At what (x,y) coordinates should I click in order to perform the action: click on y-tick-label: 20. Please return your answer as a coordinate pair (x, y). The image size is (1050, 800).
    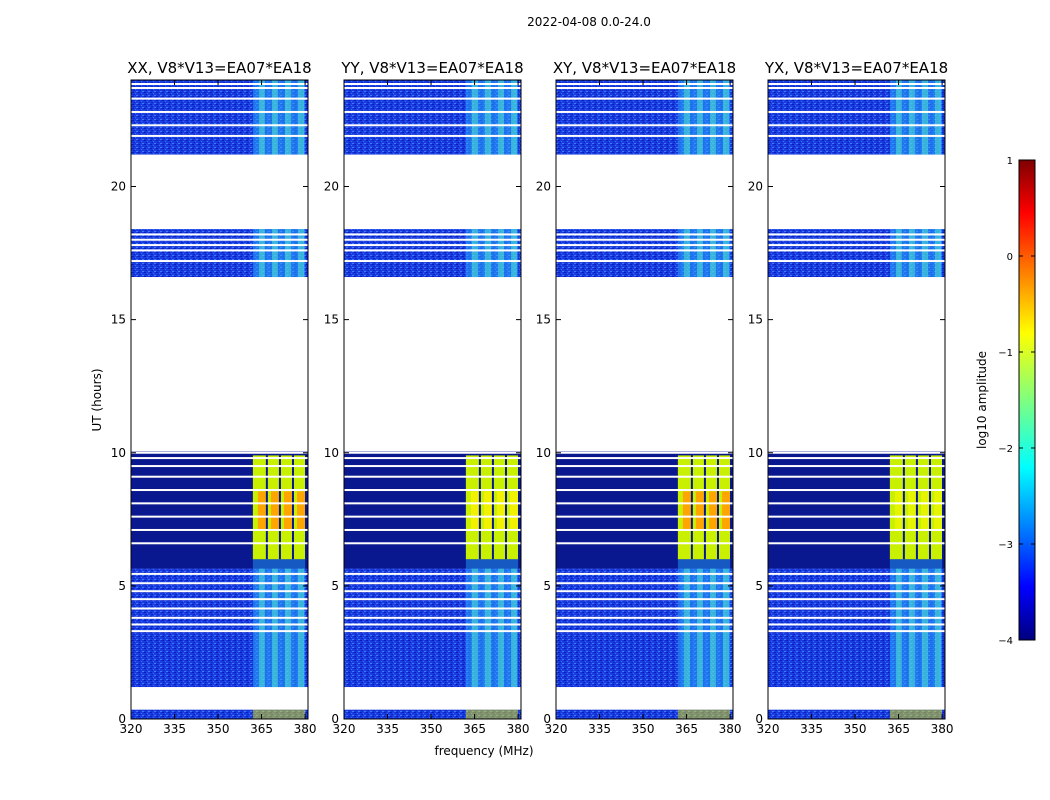
    Looking at the image, I should click on (118, 187).